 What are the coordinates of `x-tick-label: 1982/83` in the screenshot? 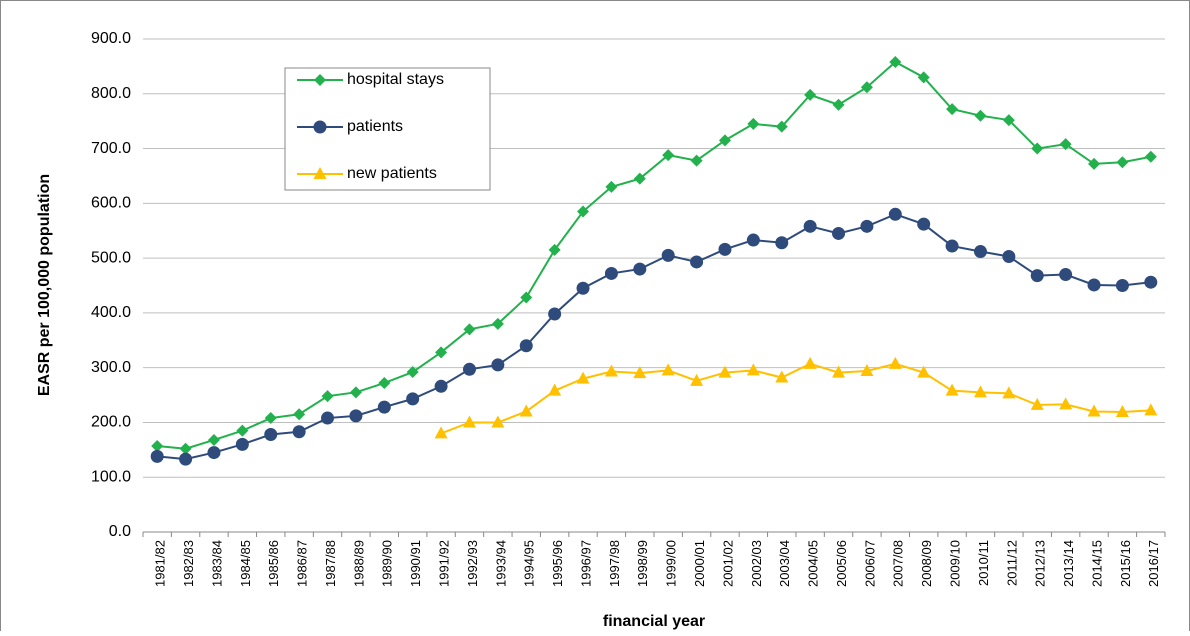 It's located at (188, 563).